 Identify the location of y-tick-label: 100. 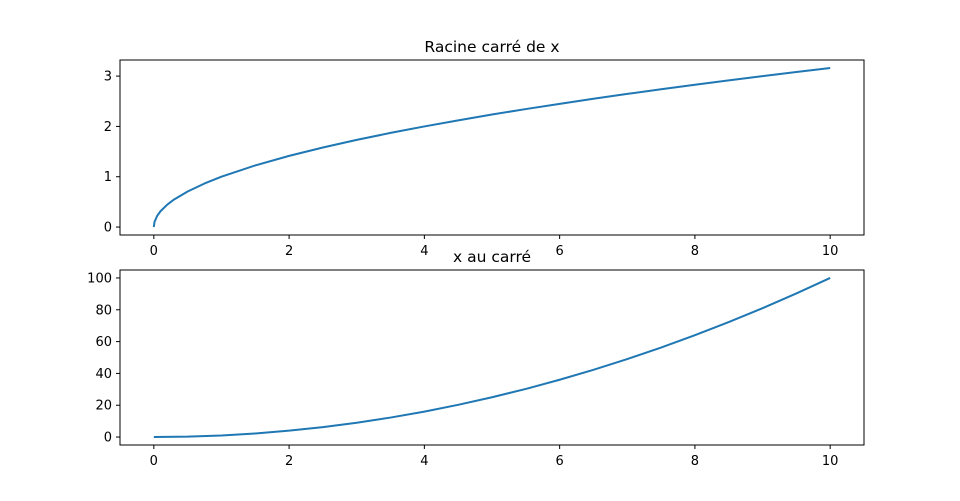
(99, 278).